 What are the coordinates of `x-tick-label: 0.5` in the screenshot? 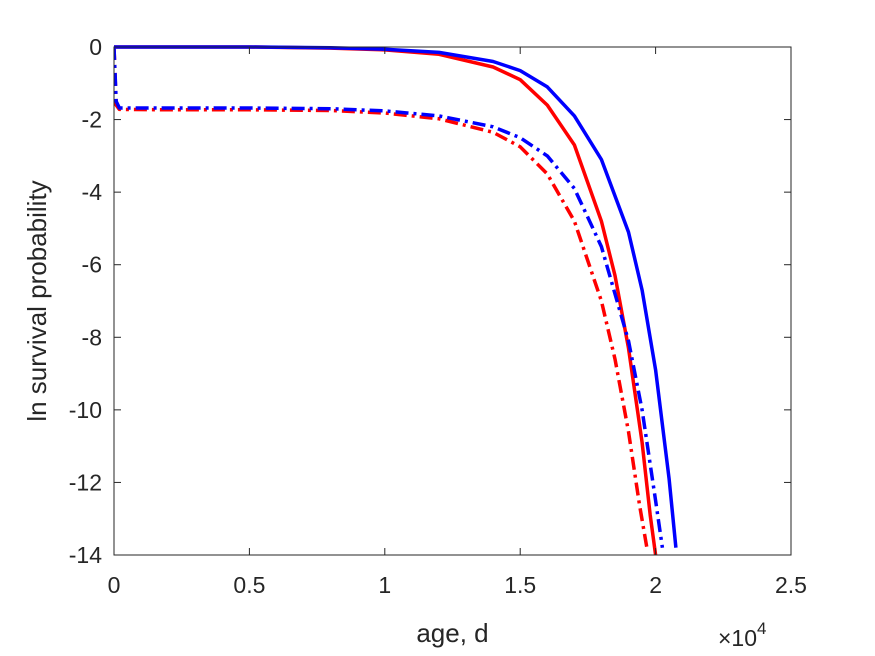 It's located at (249, 585).